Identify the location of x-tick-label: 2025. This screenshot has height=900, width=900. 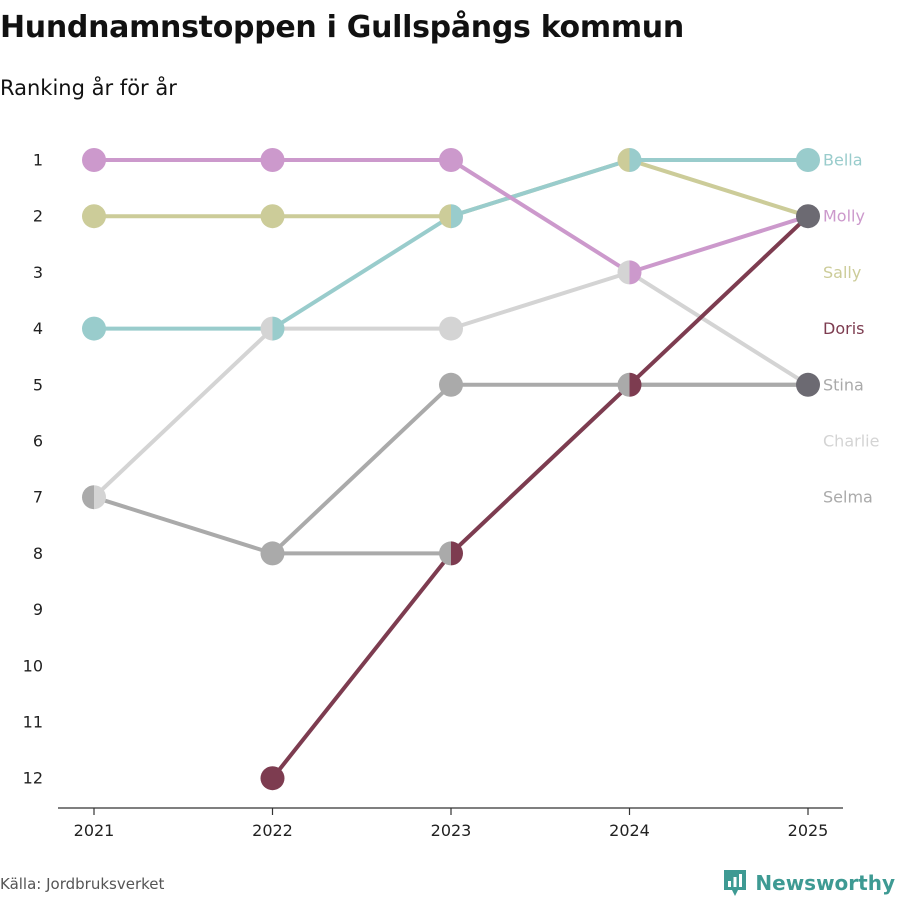
(808, 830).